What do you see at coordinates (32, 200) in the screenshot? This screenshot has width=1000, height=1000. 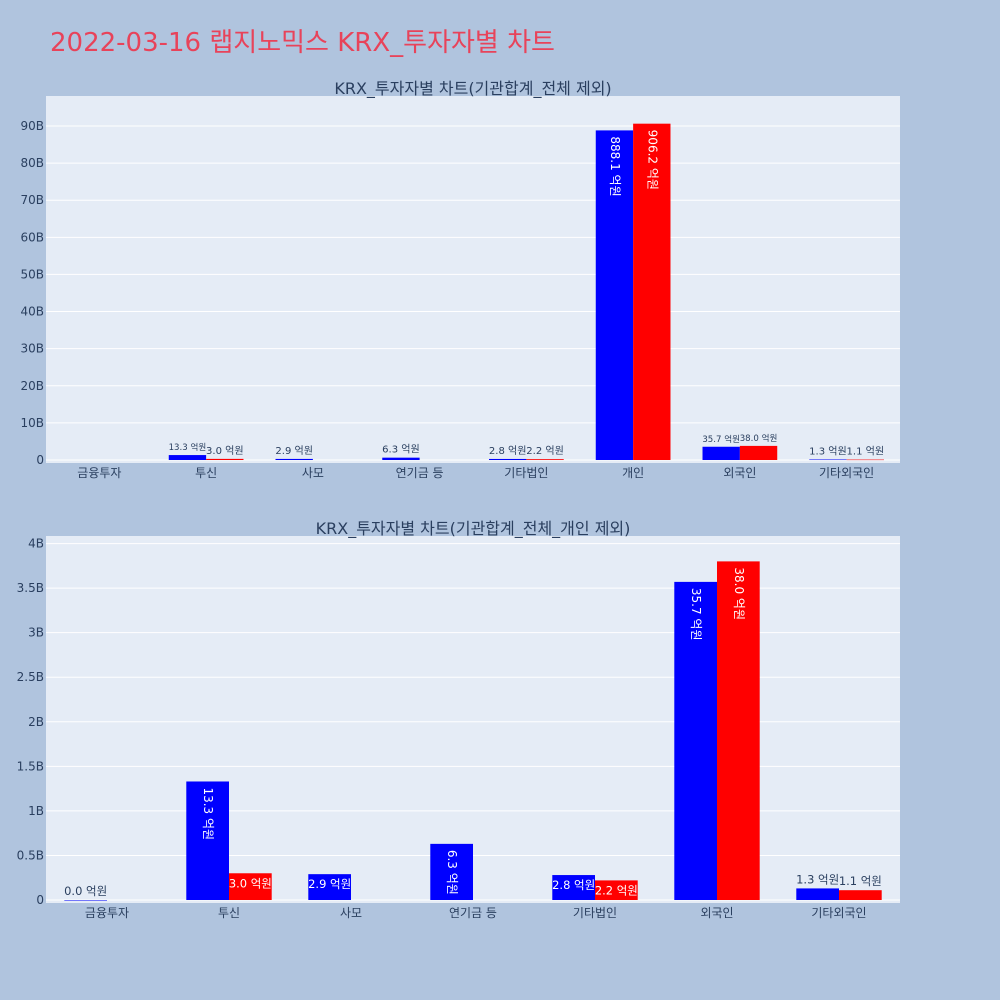 I see `chart1-y-tick-label: 70B` at bounding box center [32, 200].